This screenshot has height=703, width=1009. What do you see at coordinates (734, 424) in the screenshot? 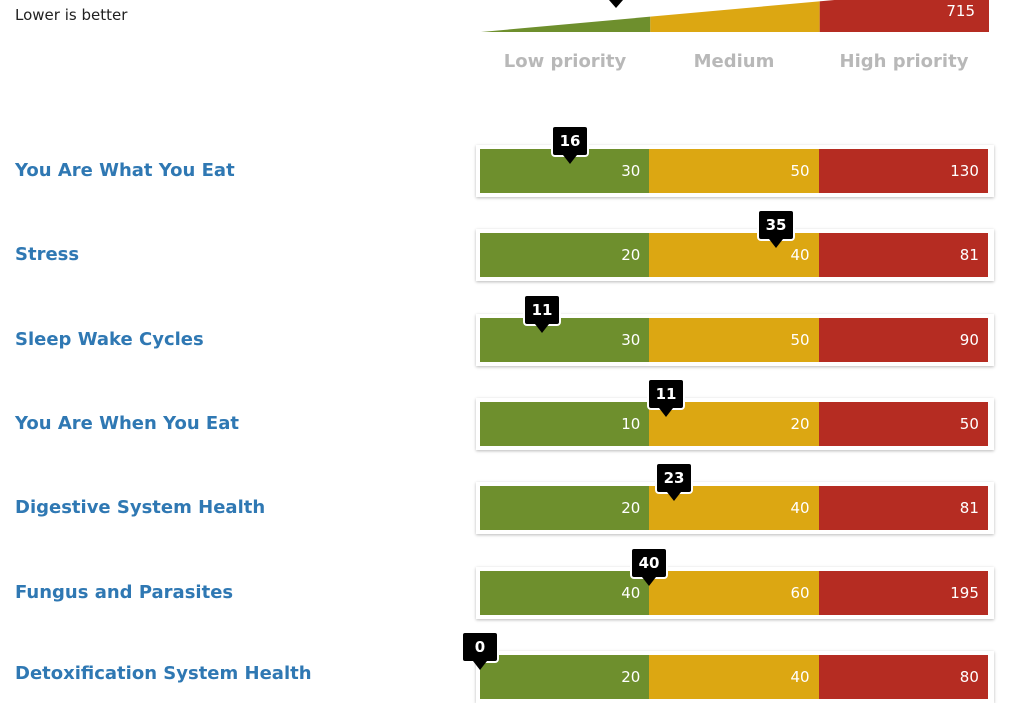
I see `yellow-segment: 20` at bounding box center [734, 424].